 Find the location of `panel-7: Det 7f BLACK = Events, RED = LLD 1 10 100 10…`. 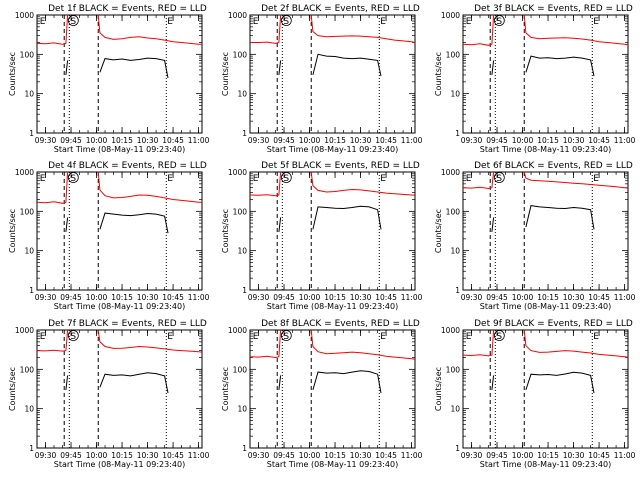

panel-7: Det 7f BLACK = Events, RED = LLD 1 10 100 10… is located at coordinates (109, 394).